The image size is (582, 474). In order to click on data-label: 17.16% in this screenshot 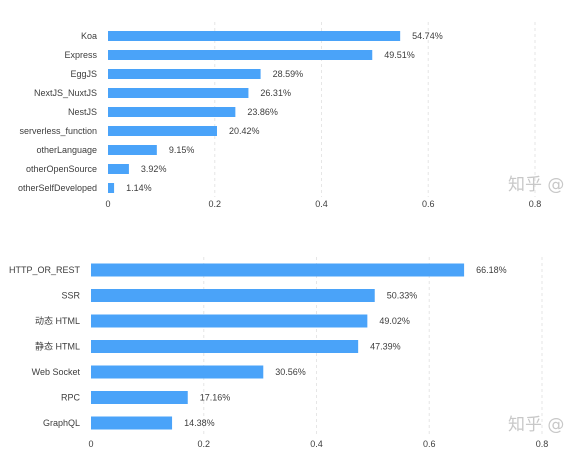, I will do `click(215, 398)`.